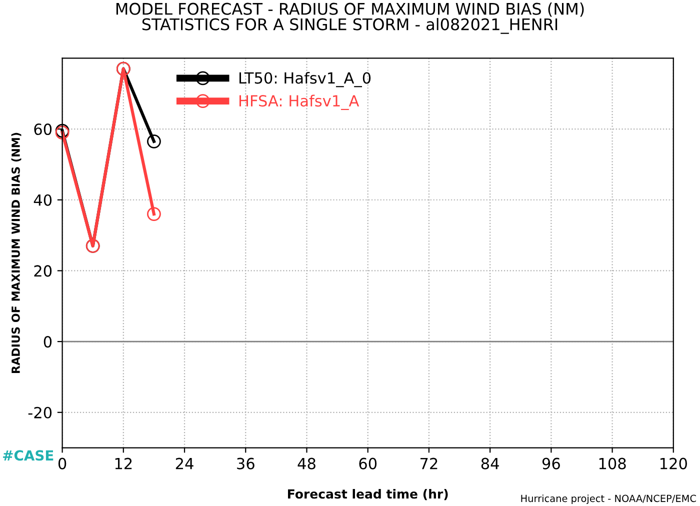  What do you see at coordinates (368, 464) in the screenshot?
I see `x-tick-label: 60` at bounding box center [368, 464].